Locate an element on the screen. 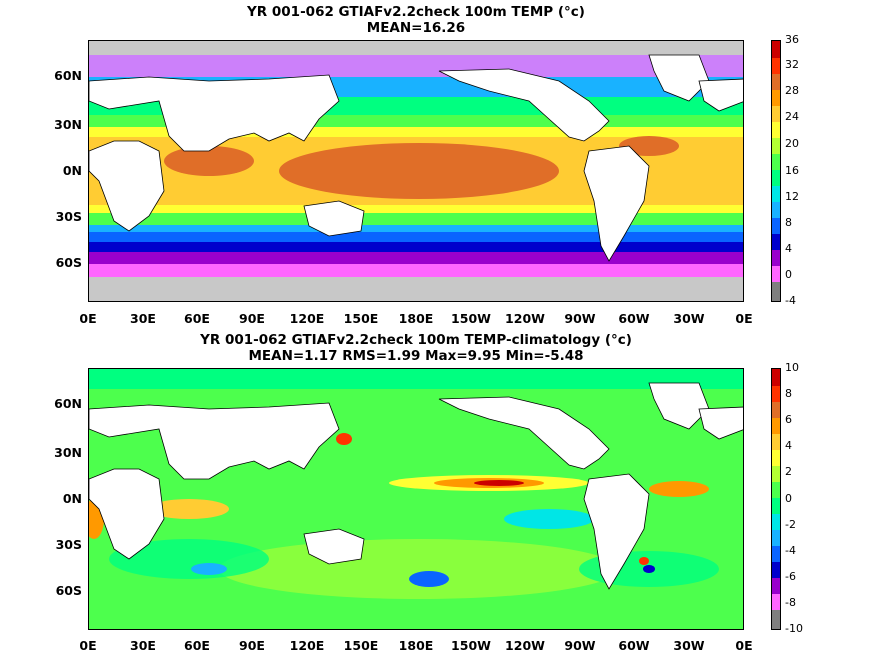 The width and height of the screenshot is (875, 656). panel2-lat-label: 0N is located at coordinates (72, 498).